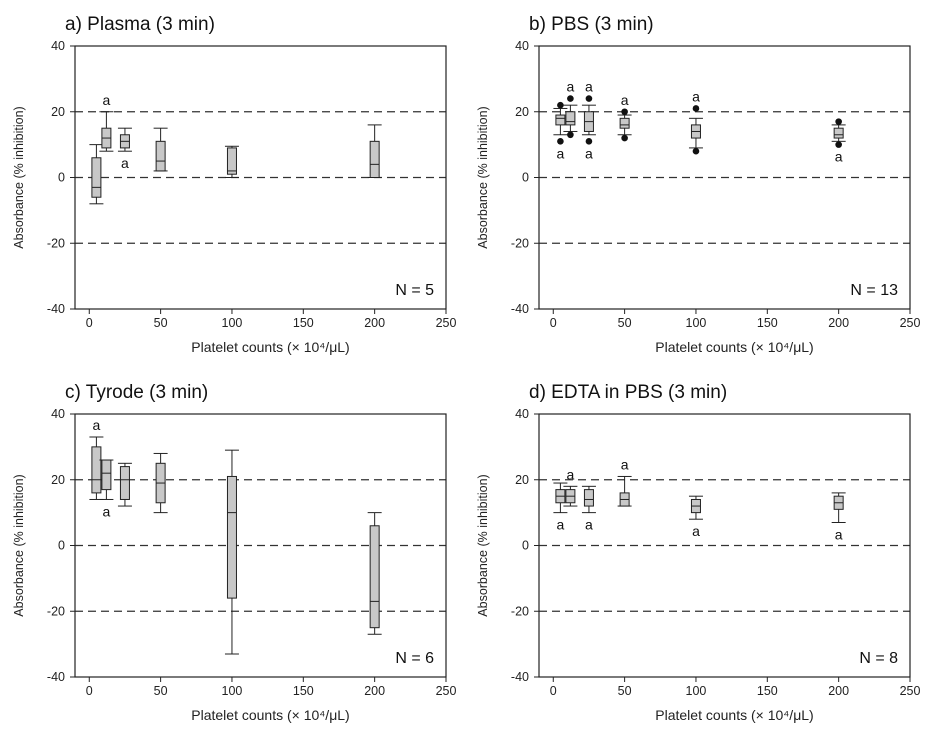 Image resolution: width=927 pixels, height=736 pixels. What do you see at coordinates (414, 290) in the screenshot?
I see `n-label: N = 5` at bounding box center [414, 290].